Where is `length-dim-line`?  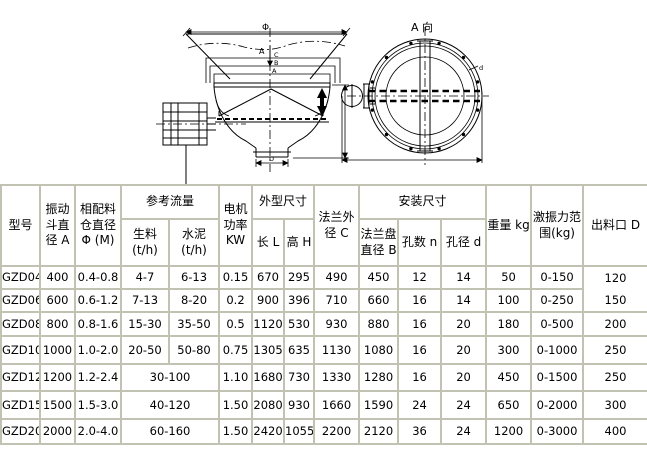
length-dim-line is located at coordinates (412, 127).